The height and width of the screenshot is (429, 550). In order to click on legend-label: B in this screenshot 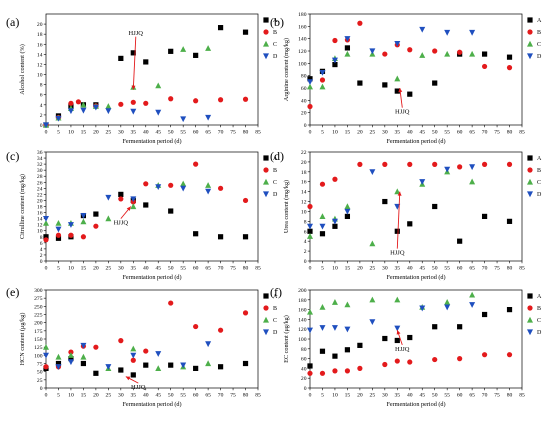, I will do `click(539, 171)`.